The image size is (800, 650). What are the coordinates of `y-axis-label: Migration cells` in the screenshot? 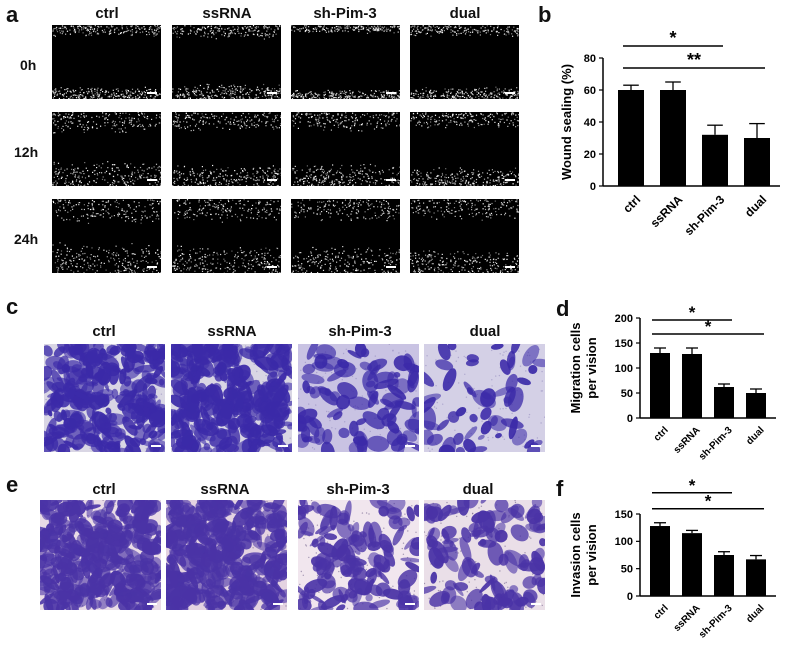 It's located at (575, 367).